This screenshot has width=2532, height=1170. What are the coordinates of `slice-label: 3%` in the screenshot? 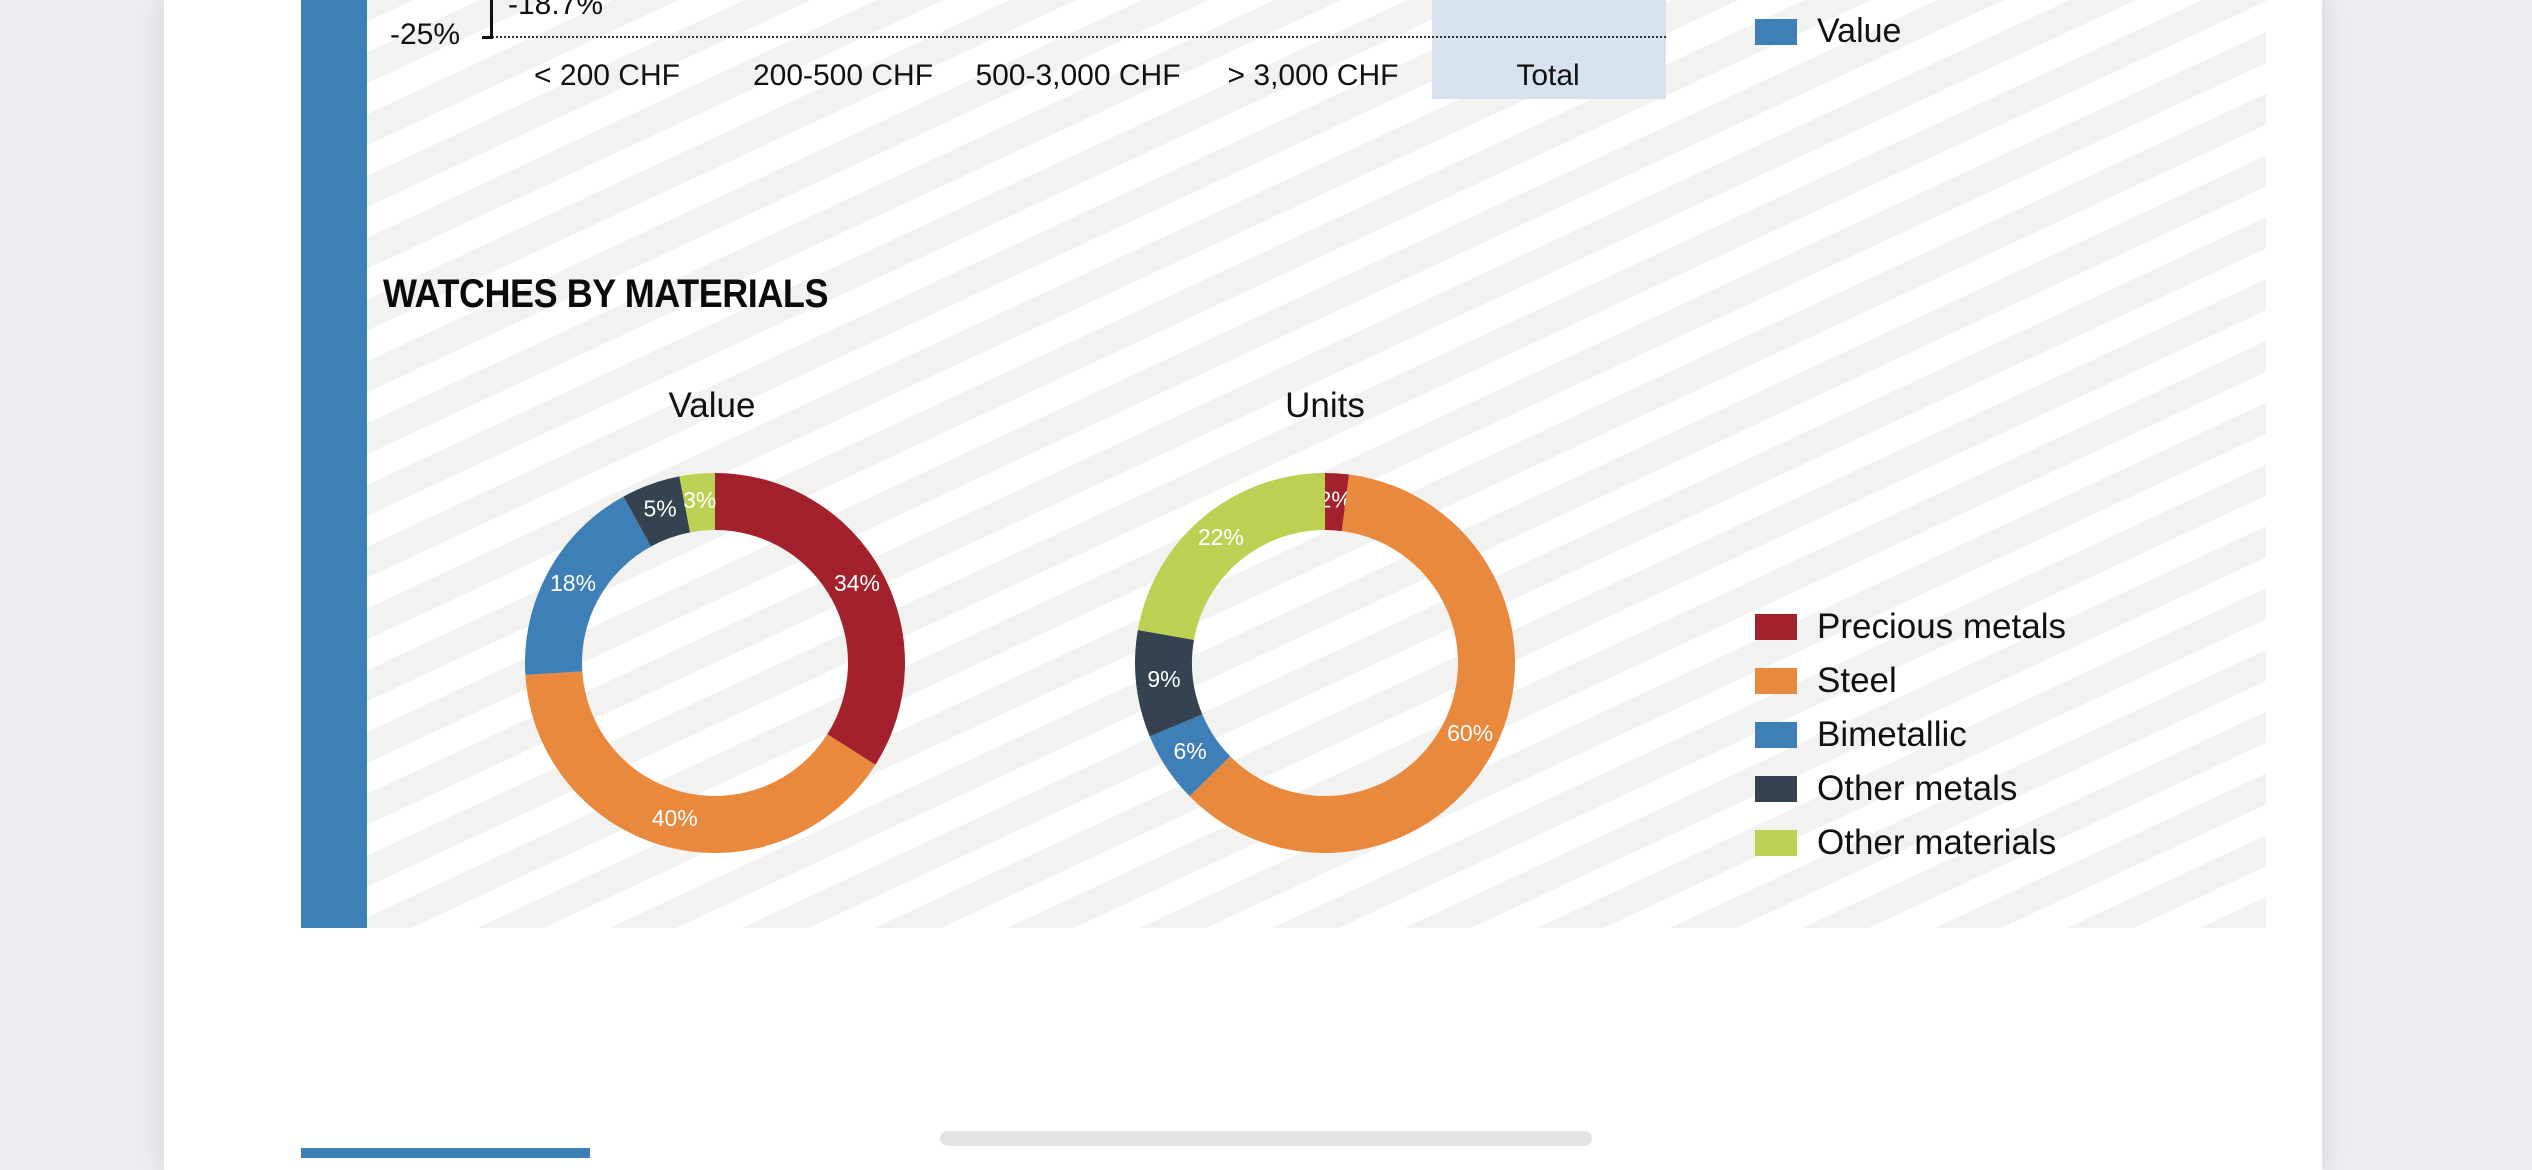 It's located at (699, 500).